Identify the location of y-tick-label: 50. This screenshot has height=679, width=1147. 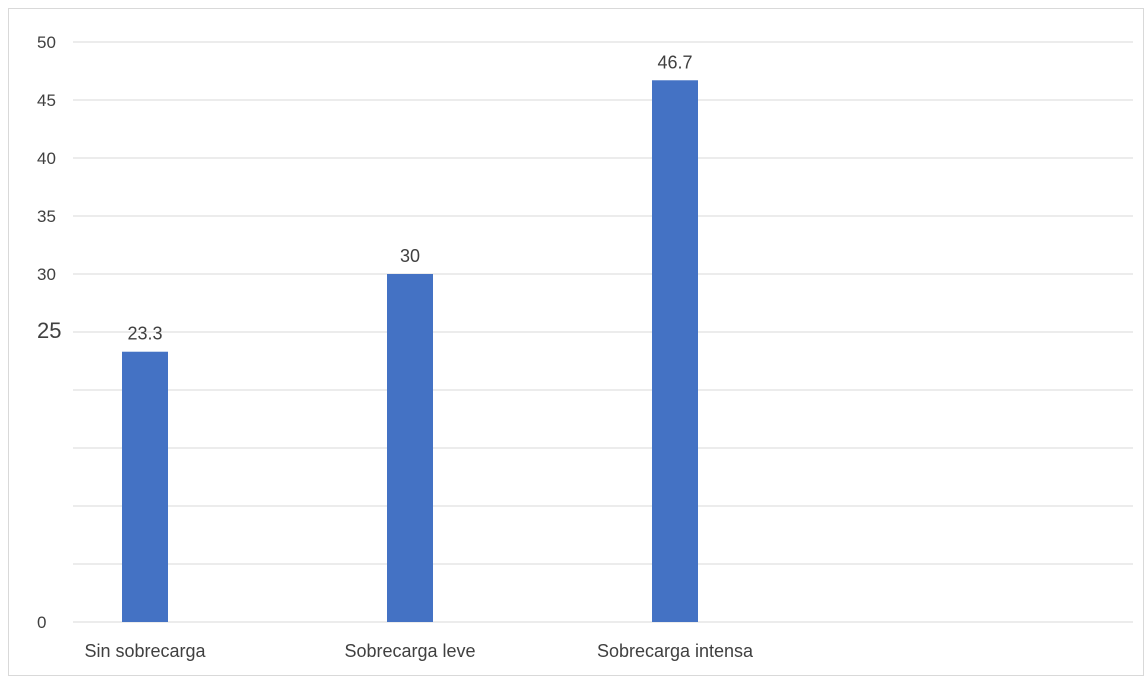
(46, 42).